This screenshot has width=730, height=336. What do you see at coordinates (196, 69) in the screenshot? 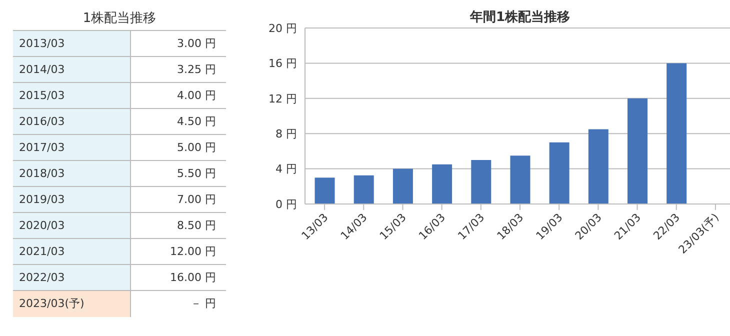
I see `text: 3.25 円` at bounding box center [196, 69].